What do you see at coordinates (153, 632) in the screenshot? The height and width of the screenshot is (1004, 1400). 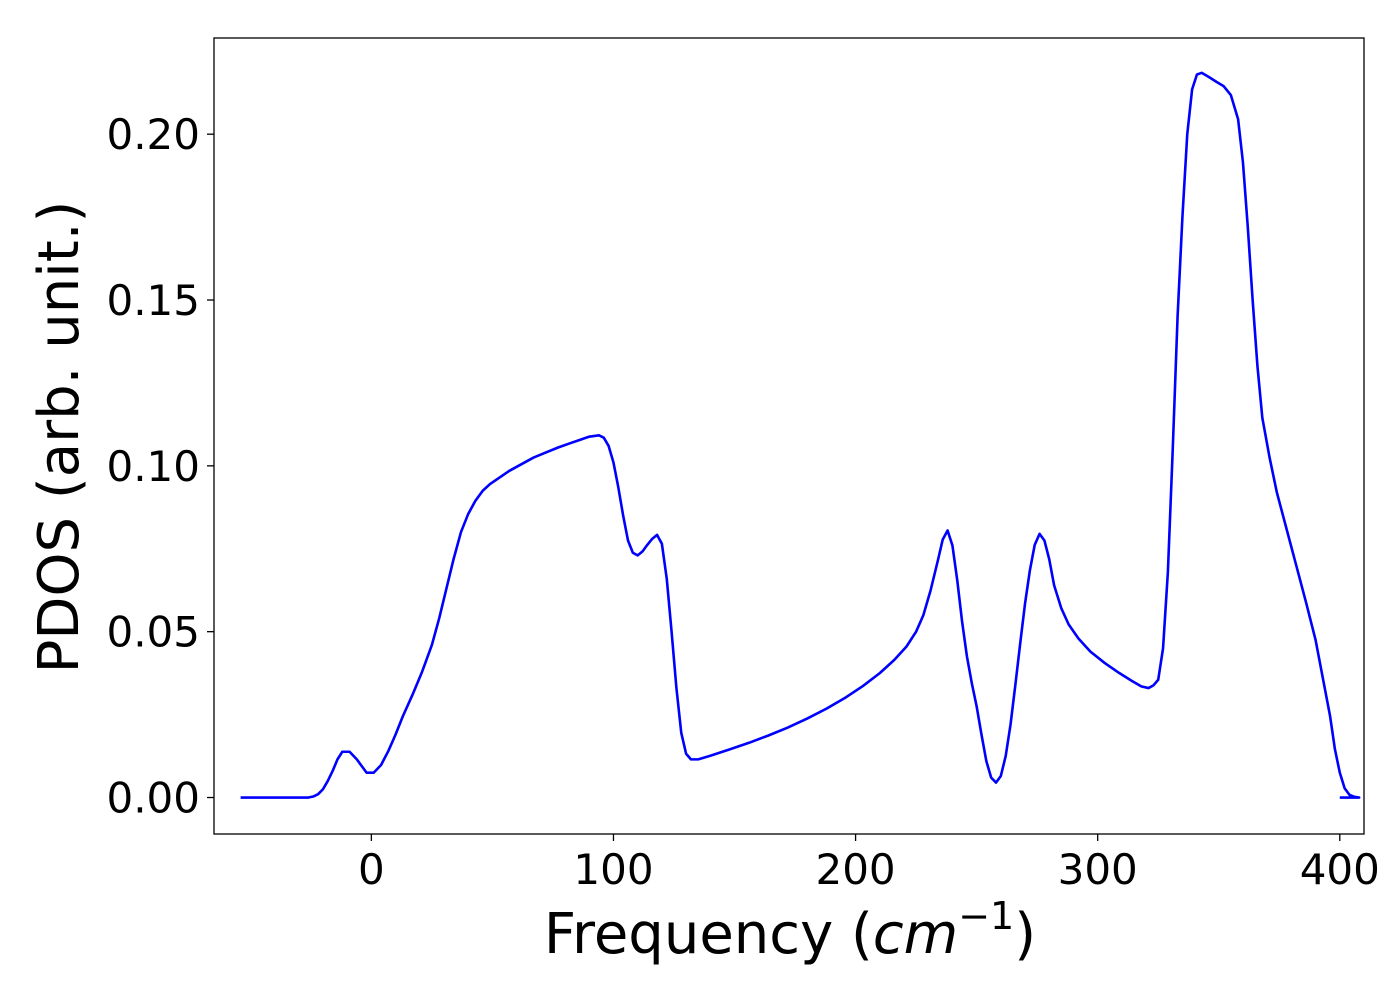 I see `y-tick-label: 0.05` at bounding box center [153, 632].